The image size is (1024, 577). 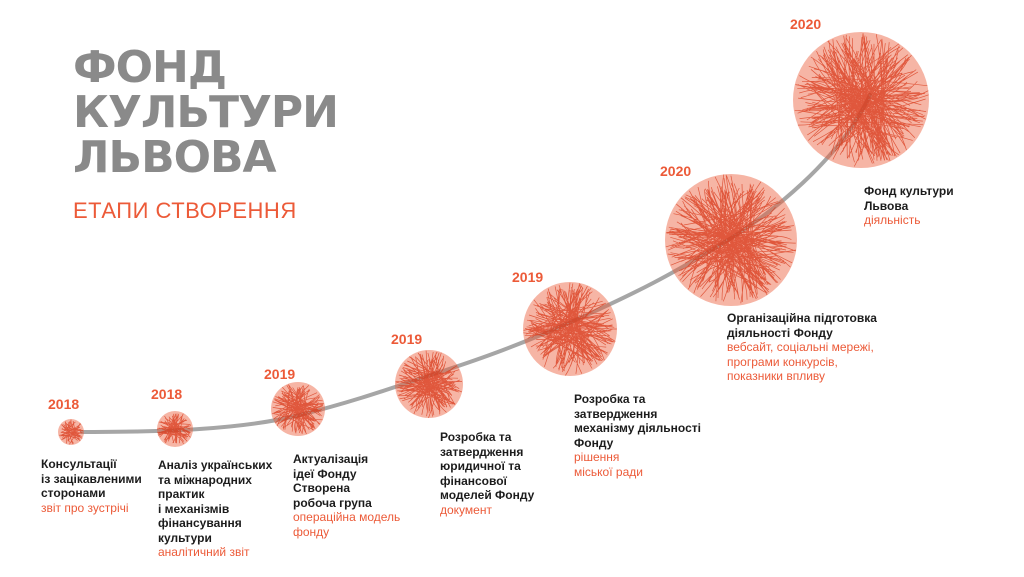 I want to click on title-line: ФОНД, so click(x=150, y=67).